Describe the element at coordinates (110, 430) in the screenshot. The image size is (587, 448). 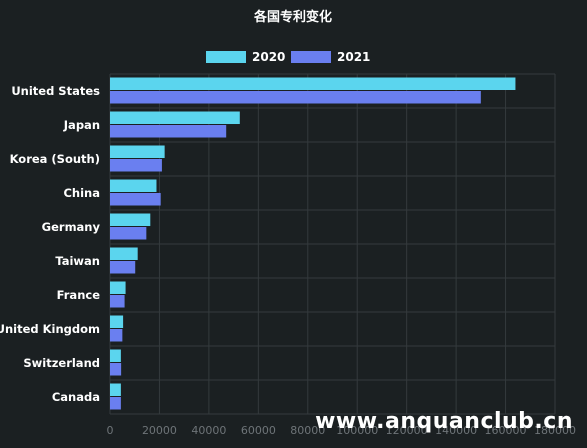
I see `x-tick-label: 0` at that location.